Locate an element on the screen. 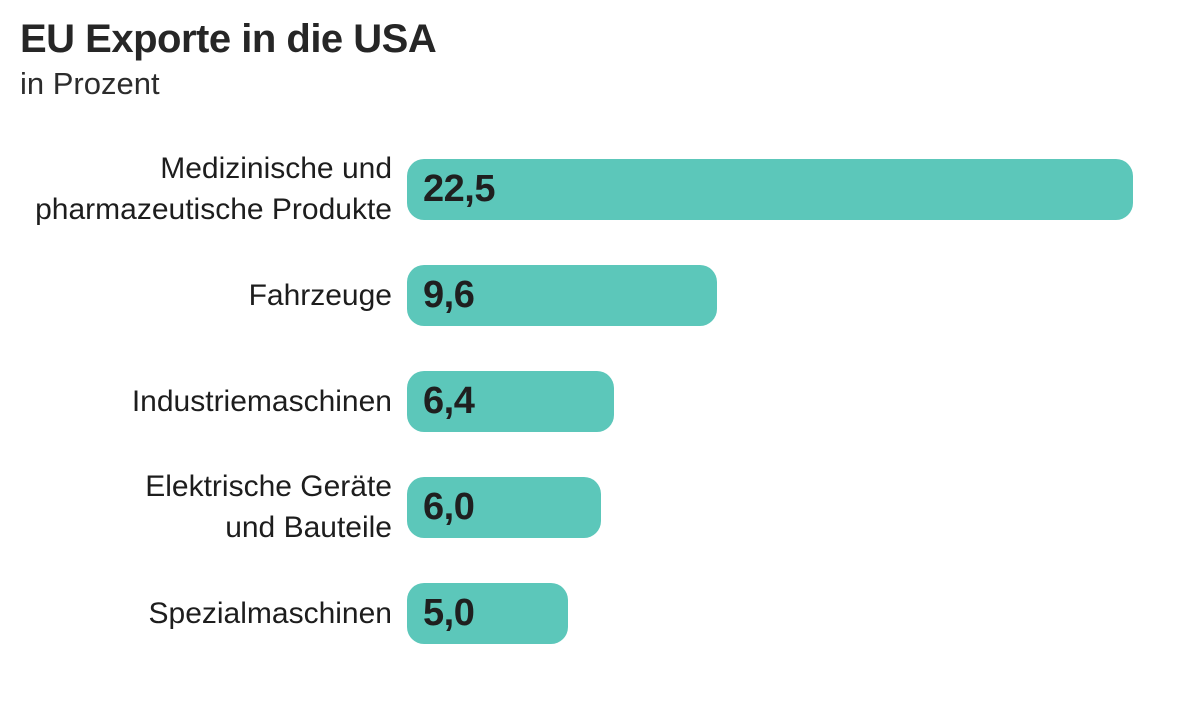 The height and width of the screenshot is (725, 1200). category-label: Industriemaschinen is located at coordinates (261, 401).